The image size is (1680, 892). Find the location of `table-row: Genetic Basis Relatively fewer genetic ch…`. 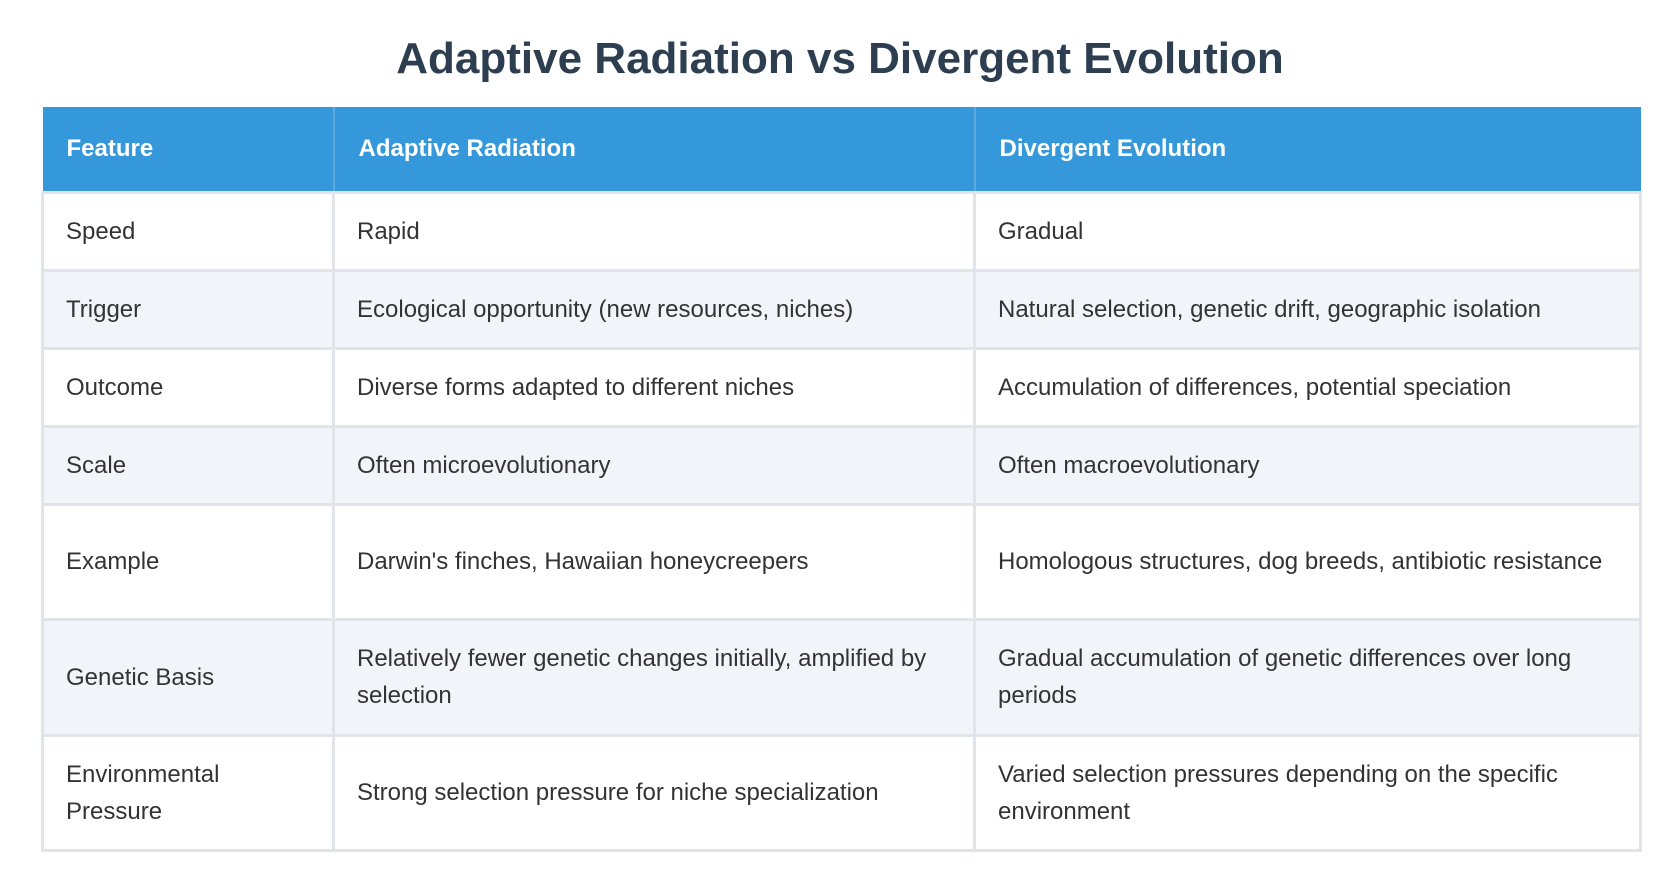

table-row: Genetic Basis Relatively fewer genetic ch… is located at coordinates (841, 677).